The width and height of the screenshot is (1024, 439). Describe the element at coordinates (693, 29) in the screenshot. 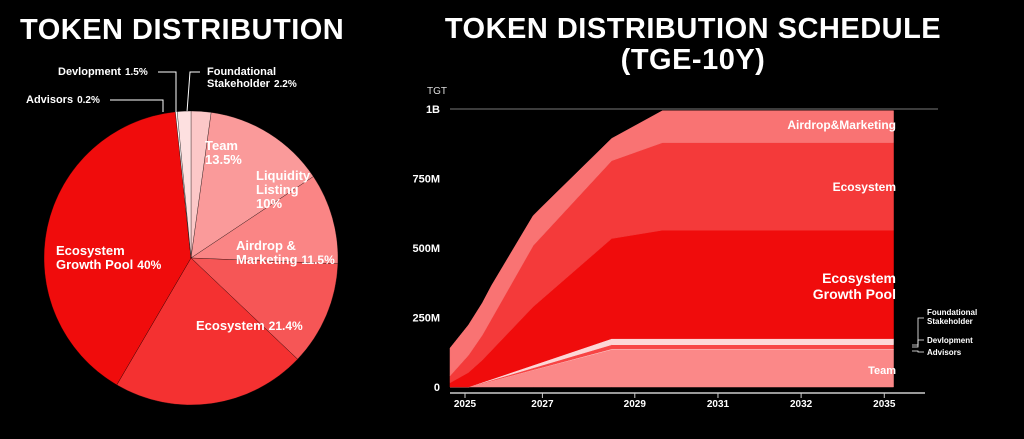

I see `schedule-title-line-1: TOKEN DISTRIBUTION SCHEDULE` at that location.